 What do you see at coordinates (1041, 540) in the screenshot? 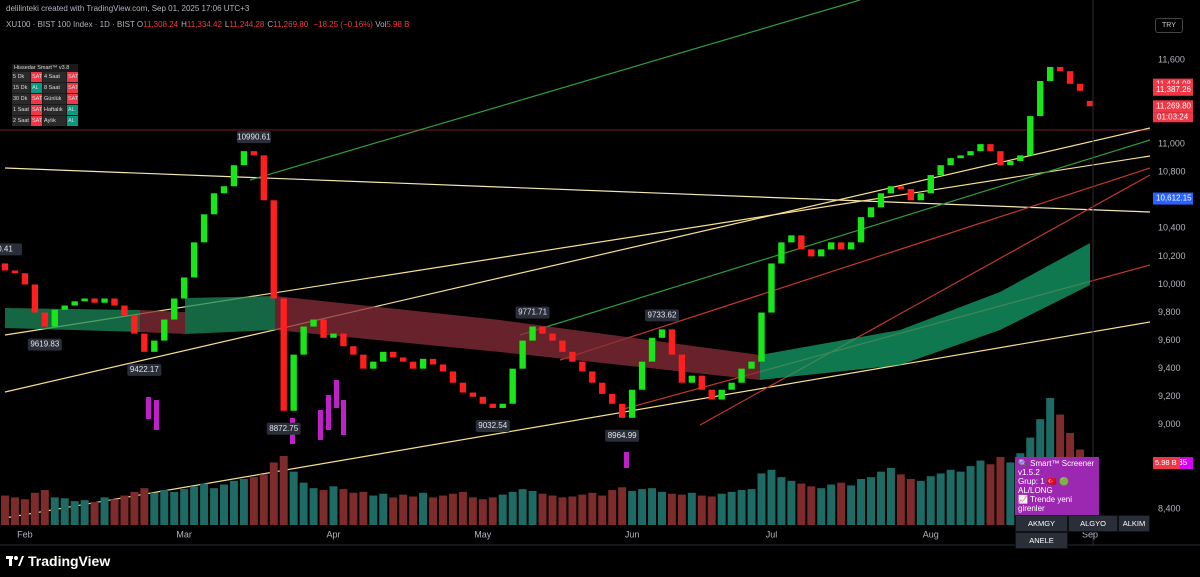
I see `screener-cell: ANELE` at bounding box center [1041, 540].